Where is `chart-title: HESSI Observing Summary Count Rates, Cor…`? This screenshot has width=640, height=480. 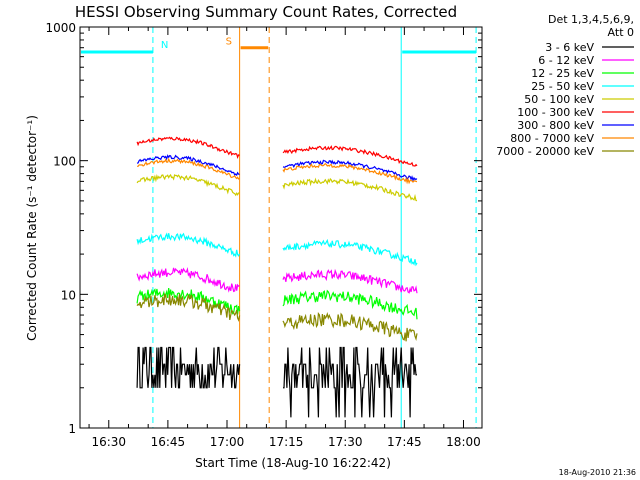 chart-title: HESSI Observing Summary Count Rates, Cor… is located at coordinates (266, 12).